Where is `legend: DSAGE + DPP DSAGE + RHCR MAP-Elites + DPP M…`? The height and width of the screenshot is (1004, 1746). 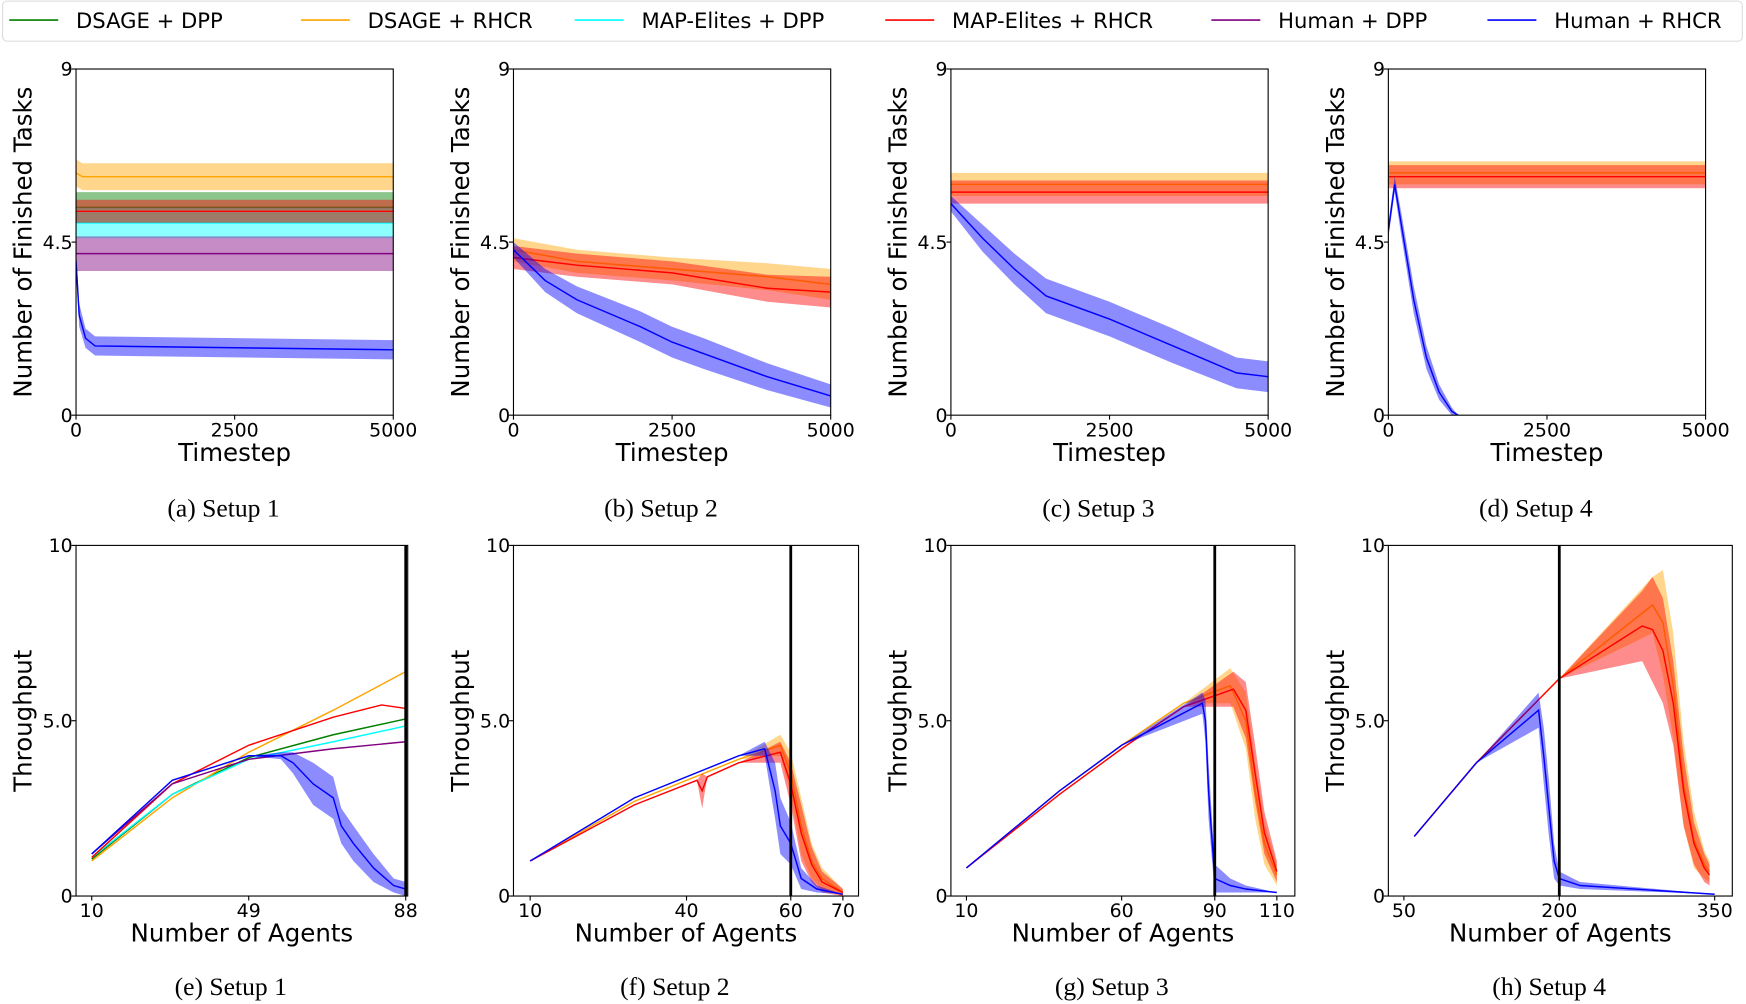 legend: DSAGE + DPP DSAGE + RHCR MAP-Elites + DPP M… is located at coordinates (872, 21).